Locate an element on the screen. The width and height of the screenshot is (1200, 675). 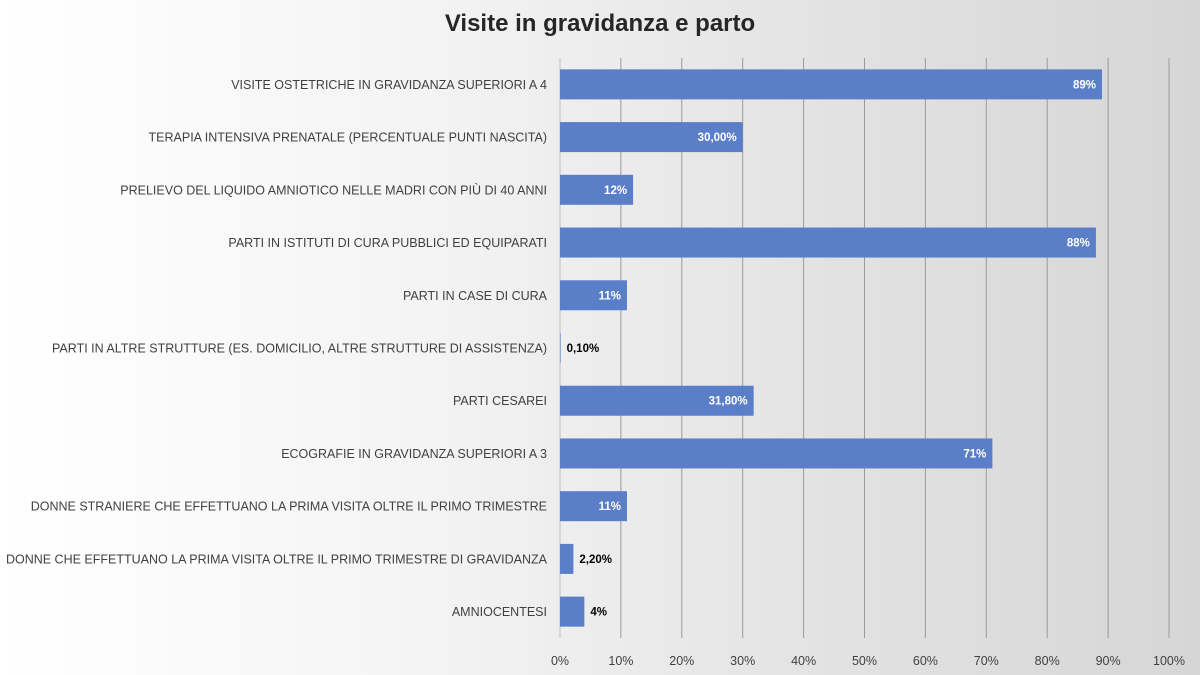
x-tick-label: 0% is located at coordinates (560, 661).